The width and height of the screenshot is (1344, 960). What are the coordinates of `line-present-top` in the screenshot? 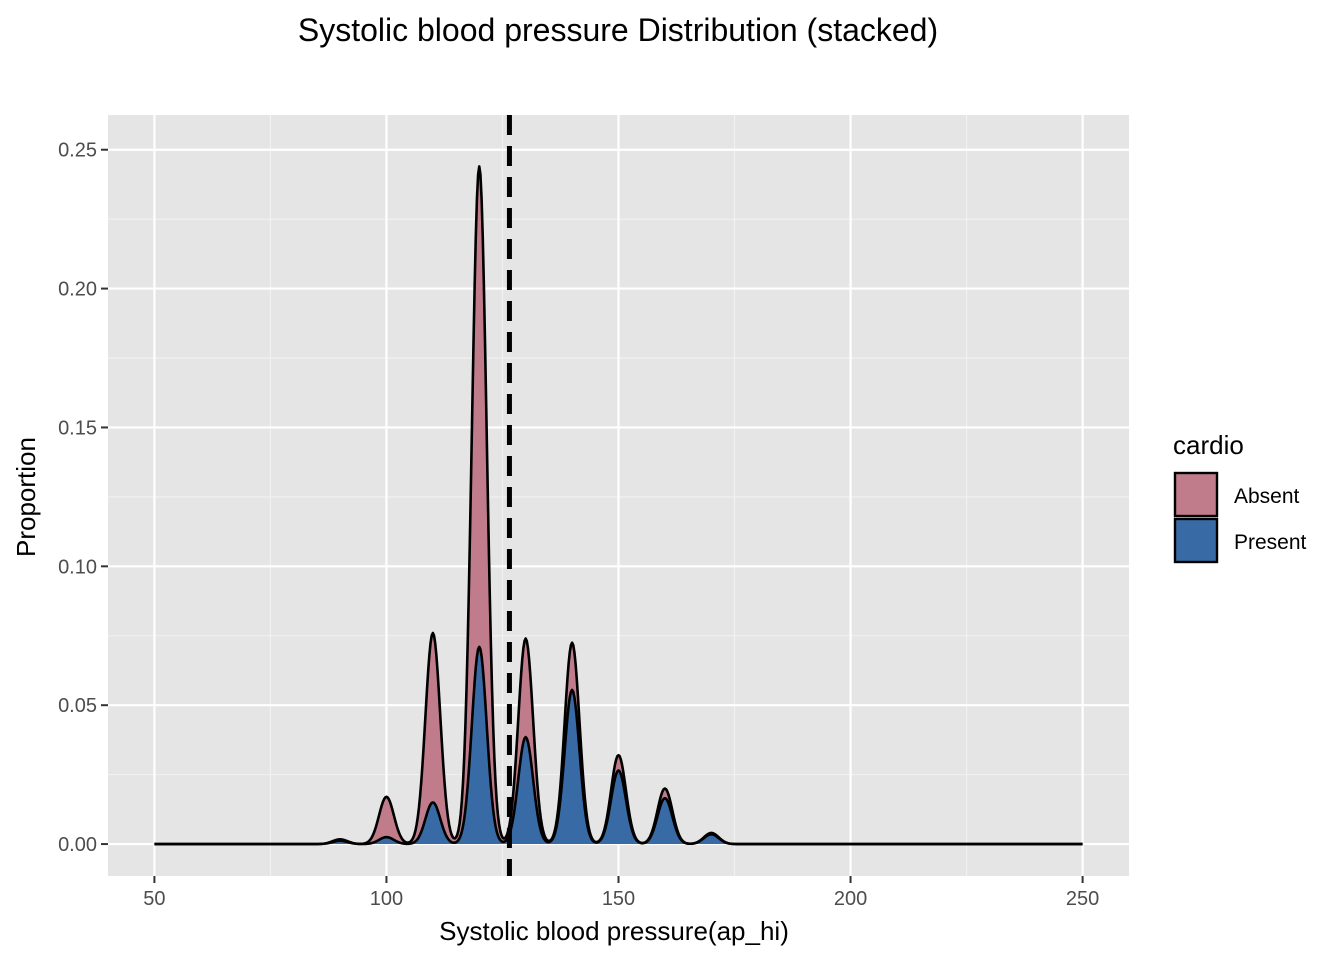 It's located at (618, 745).